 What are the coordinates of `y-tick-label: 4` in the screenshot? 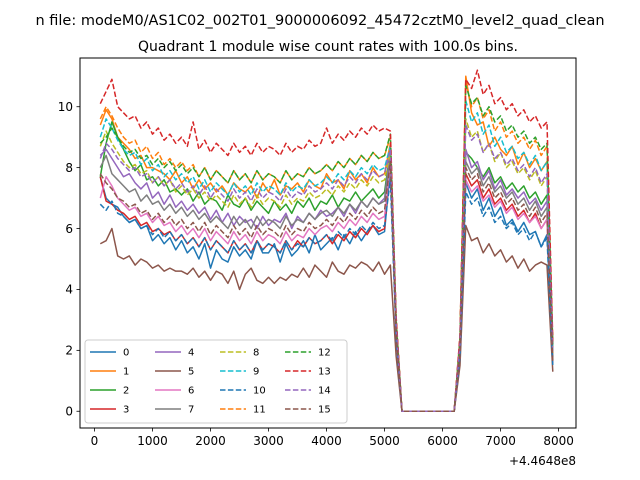 It's located at (69, 290).